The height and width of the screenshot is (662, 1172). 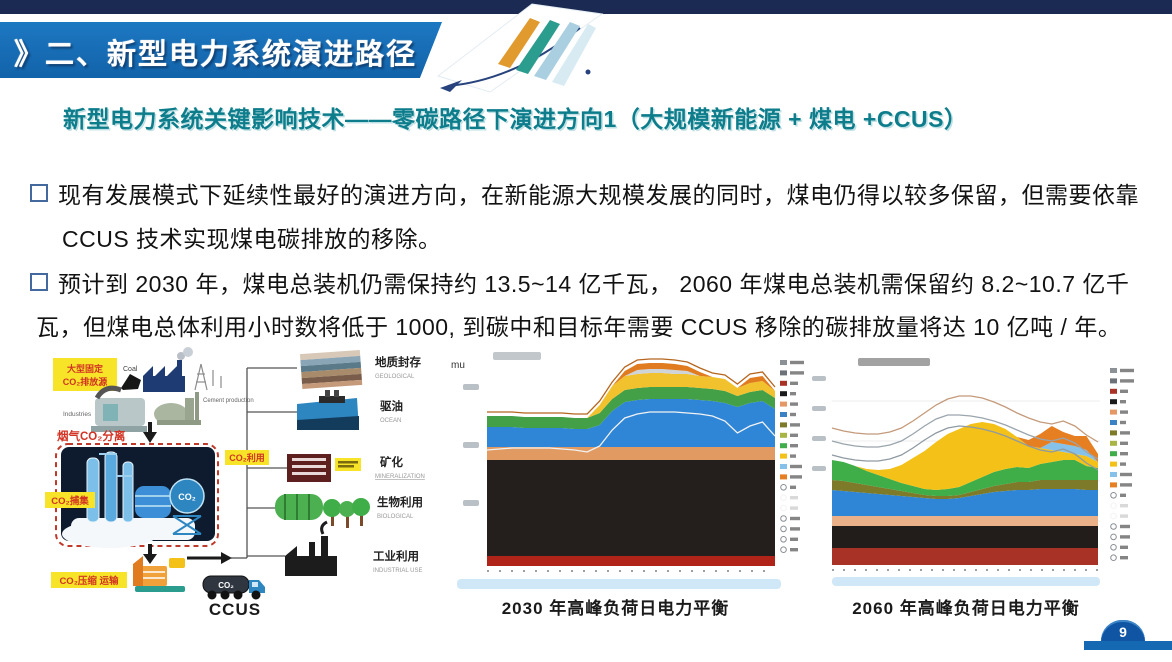 What do you see at coordinates (391, 462) in the screenshot?
I see `dest-mineral-zh: 矿化` at bounding box center [391, 462].